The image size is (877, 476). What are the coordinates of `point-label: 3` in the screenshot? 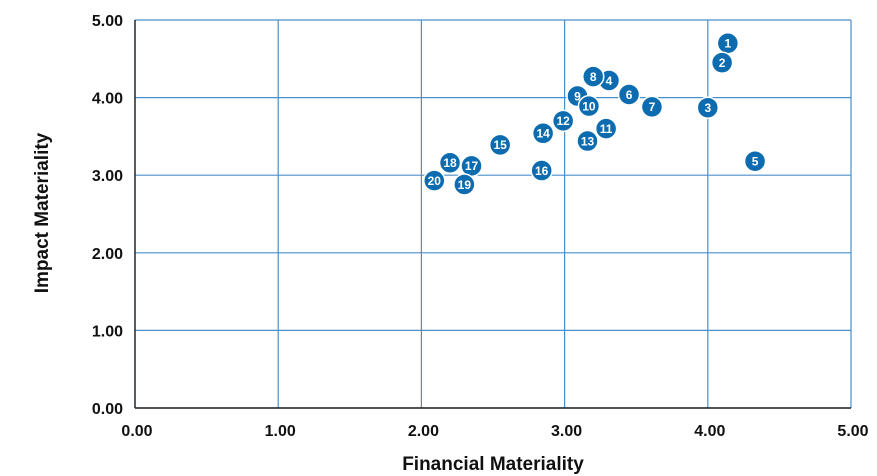 It's located at (707, 108).